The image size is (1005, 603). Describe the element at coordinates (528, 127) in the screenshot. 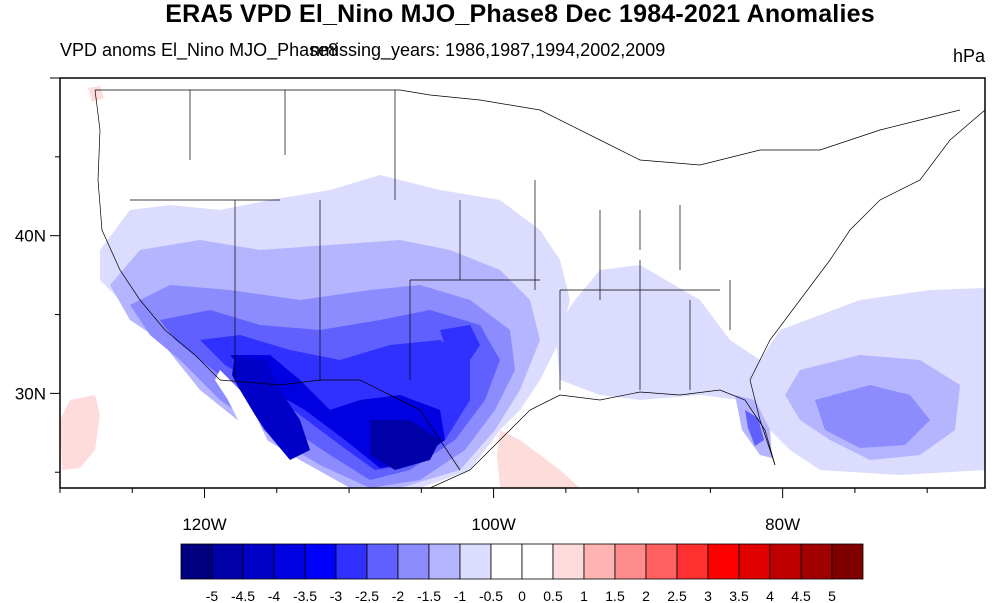

I see `canada-border` at that location.